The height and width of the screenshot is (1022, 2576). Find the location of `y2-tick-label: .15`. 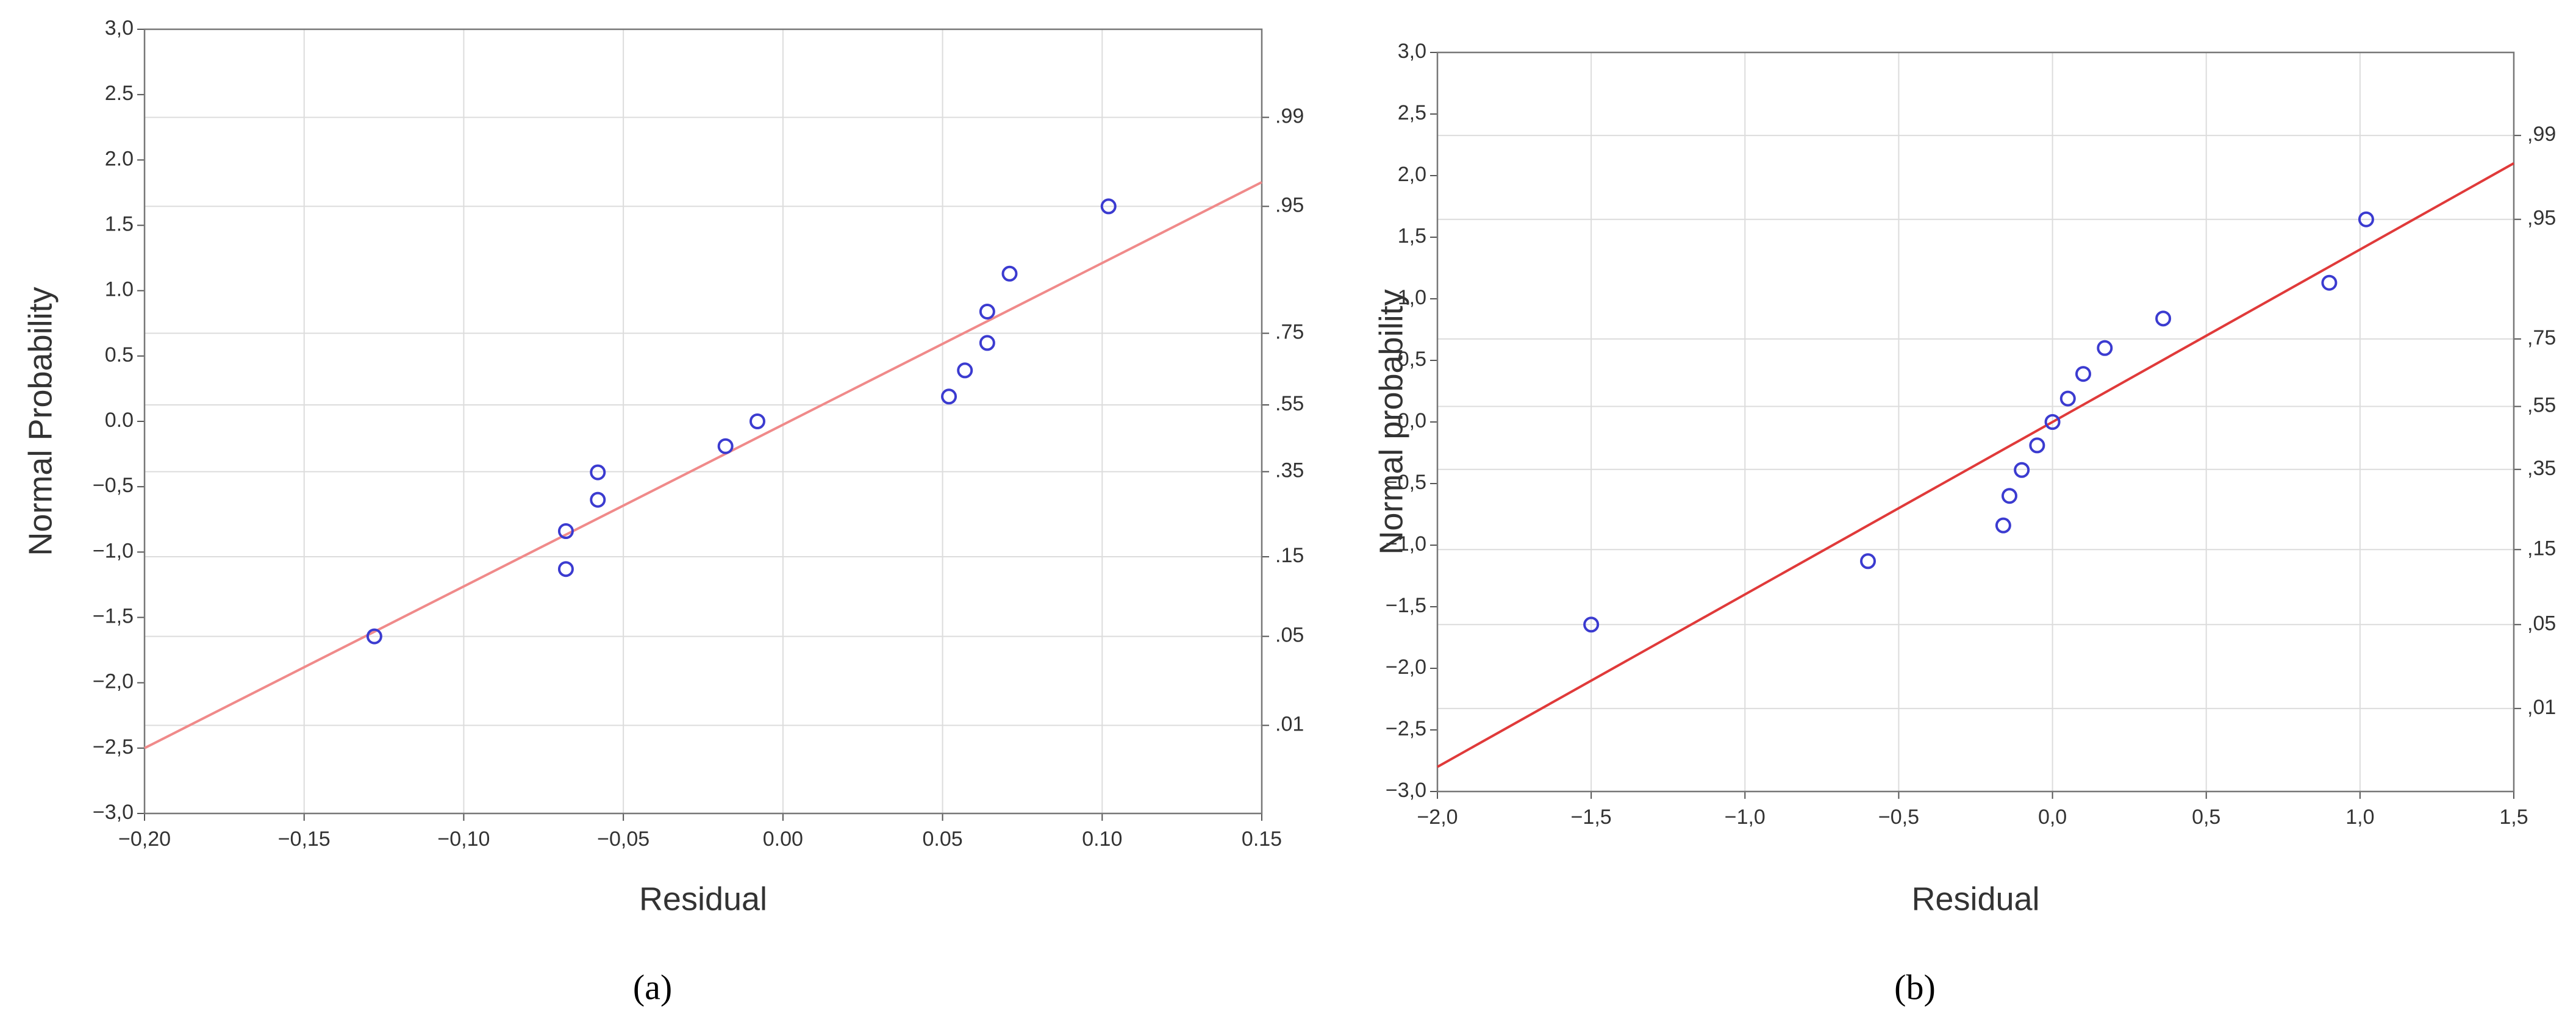

y2-tick-label: .15 is located at coordinates (1290, 555).